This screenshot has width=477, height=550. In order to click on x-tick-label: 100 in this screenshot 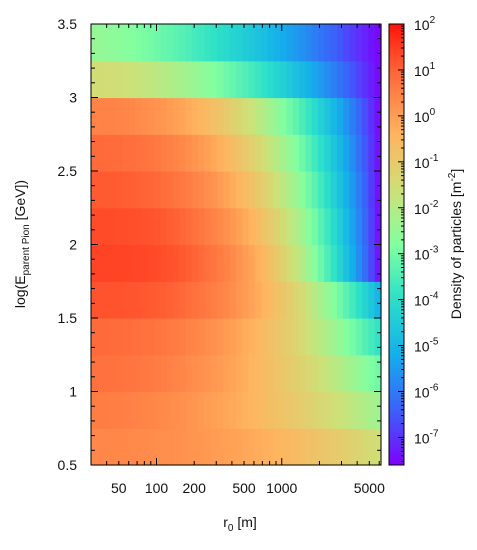, I will do `click(157, 488)`.